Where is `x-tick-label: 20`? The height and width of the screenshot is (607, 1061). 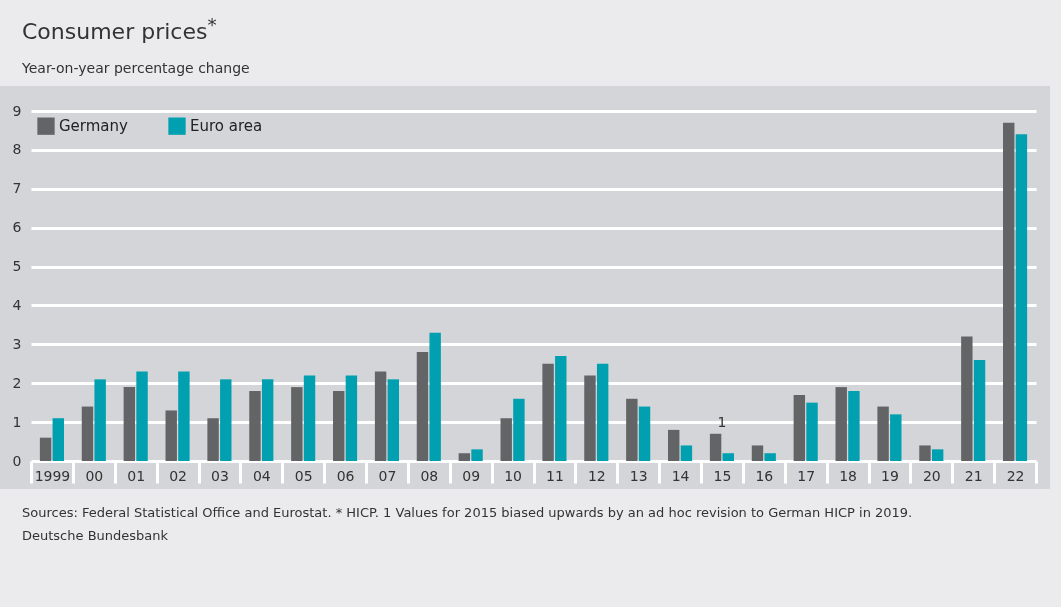
x-tick-label: 20 is located at coordinates (931, 475).